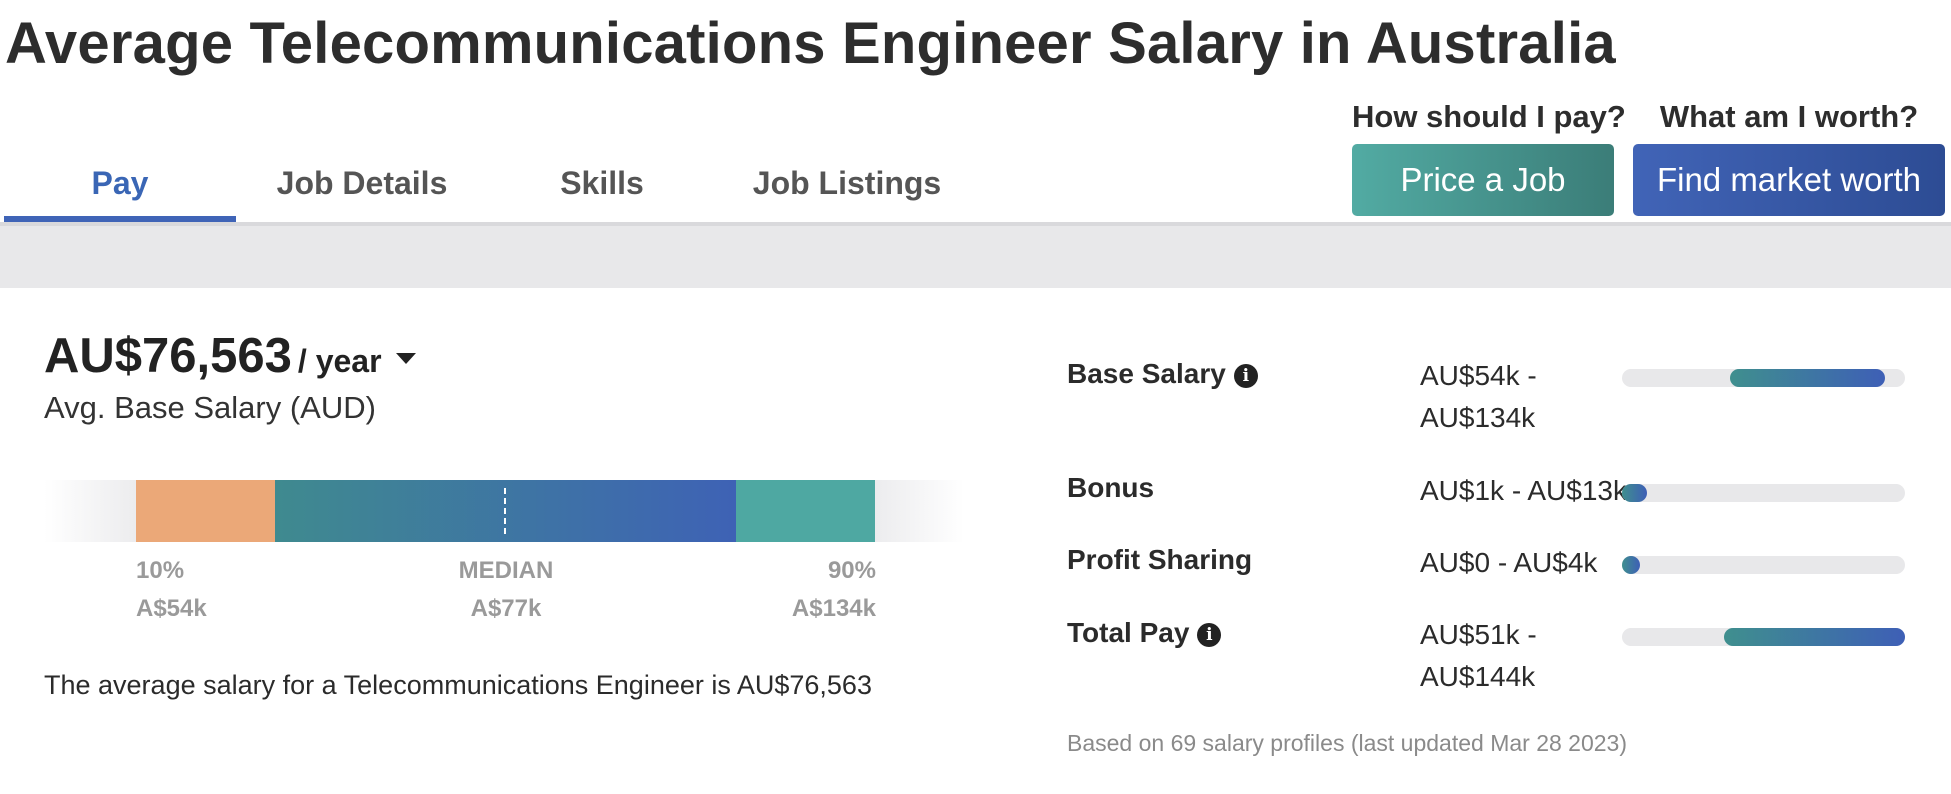 This screenshot has height=794, width=1951. Describe the element at coordinates (160, 570) in the screenshot. I see `p10-label: 10%` at that location.